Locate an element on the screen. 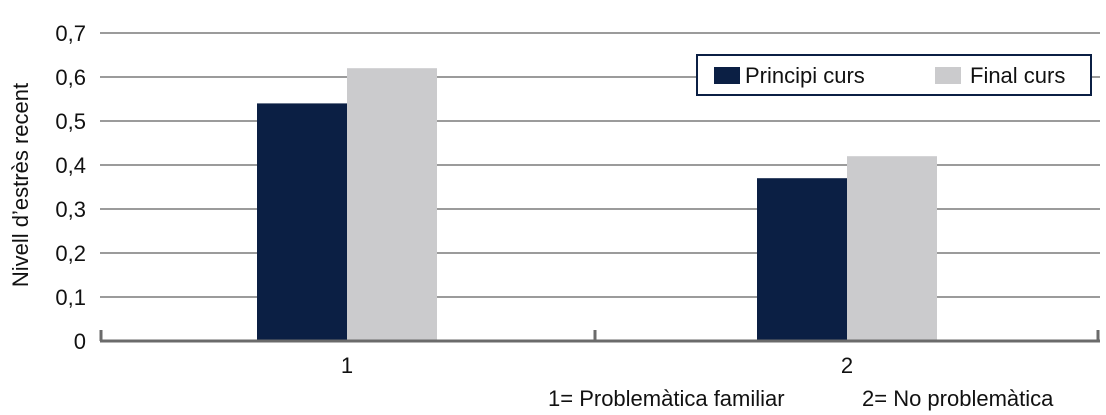 Image resolution: width=1106 pixels, height=415 pixels. y-tick-label: 0,3 is located at coordinates (70, 209).